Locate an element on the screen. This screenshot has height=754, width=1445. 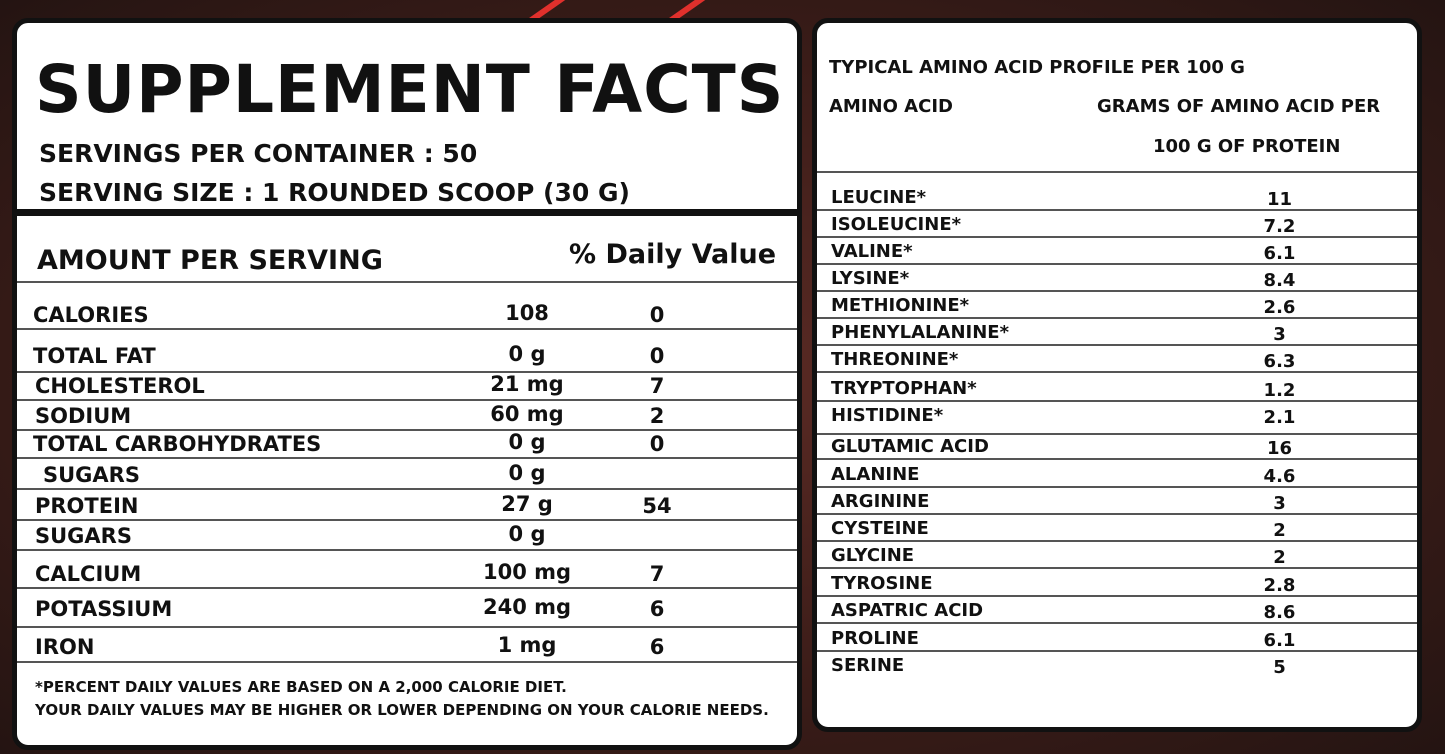
amino-name: ASPATRIC ACID is located at coordinates (907, 610).